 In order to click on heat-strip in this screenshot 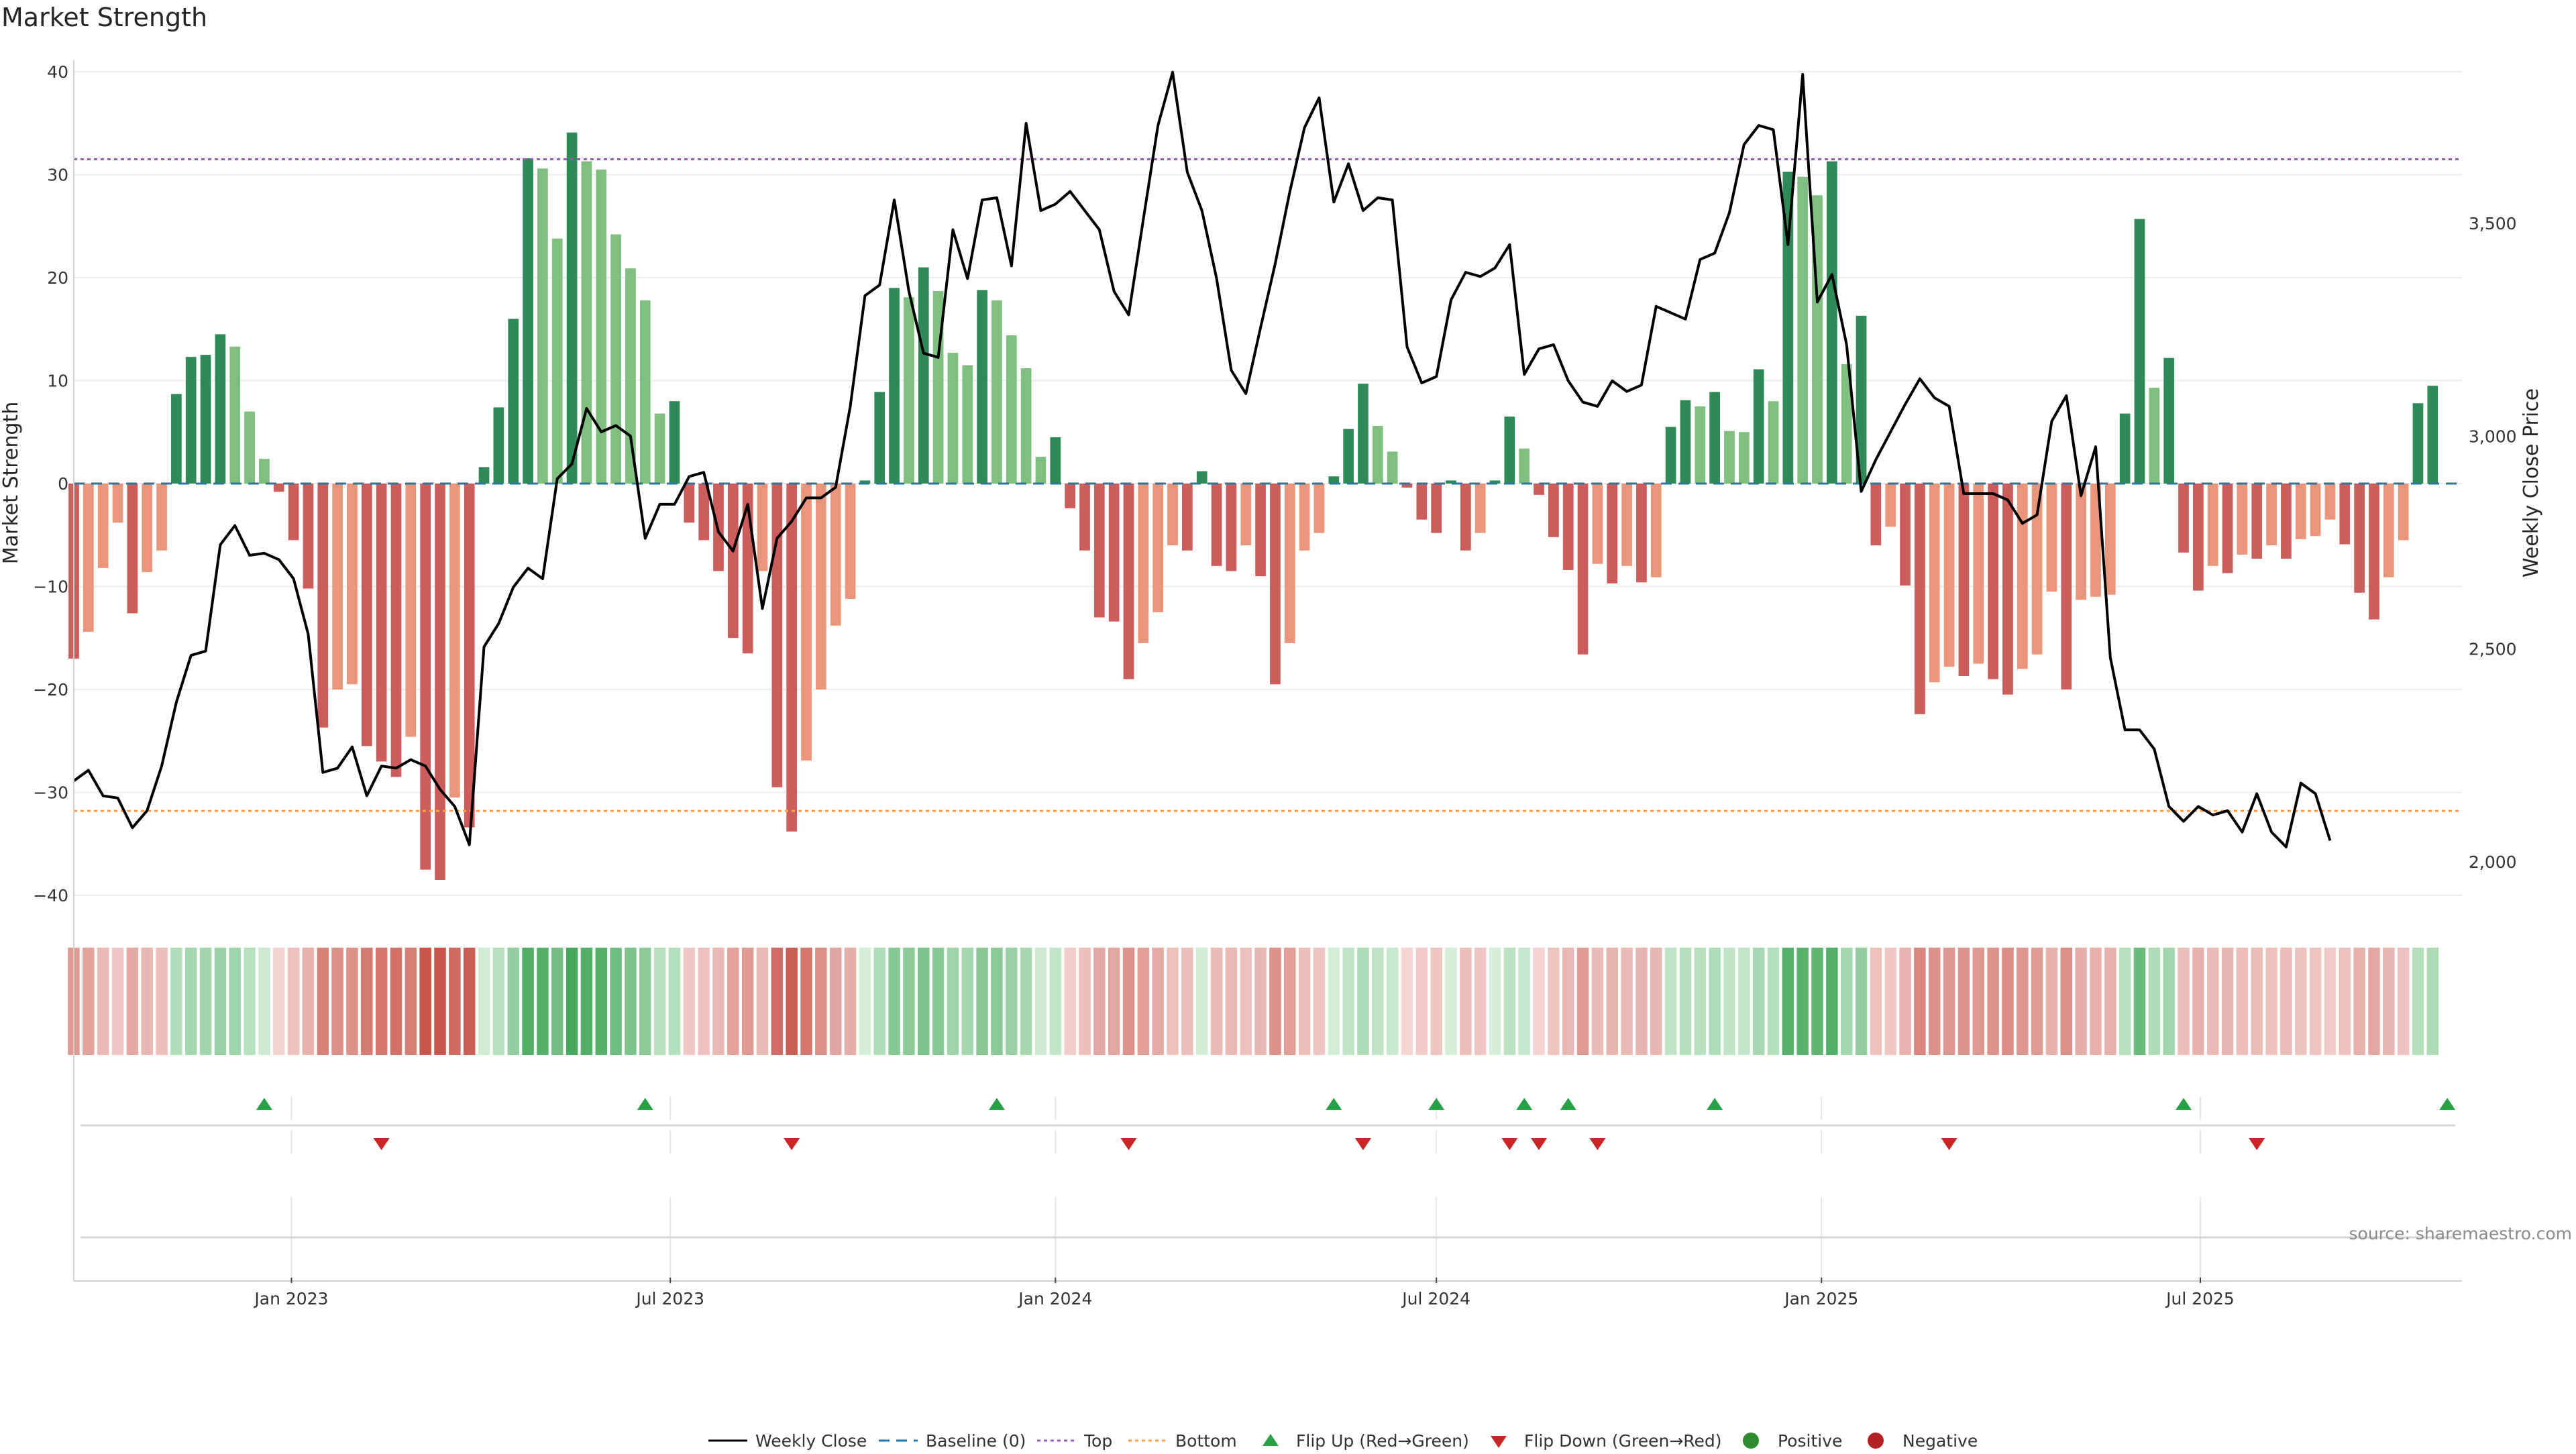, I will do `click(1253, 1001)`.